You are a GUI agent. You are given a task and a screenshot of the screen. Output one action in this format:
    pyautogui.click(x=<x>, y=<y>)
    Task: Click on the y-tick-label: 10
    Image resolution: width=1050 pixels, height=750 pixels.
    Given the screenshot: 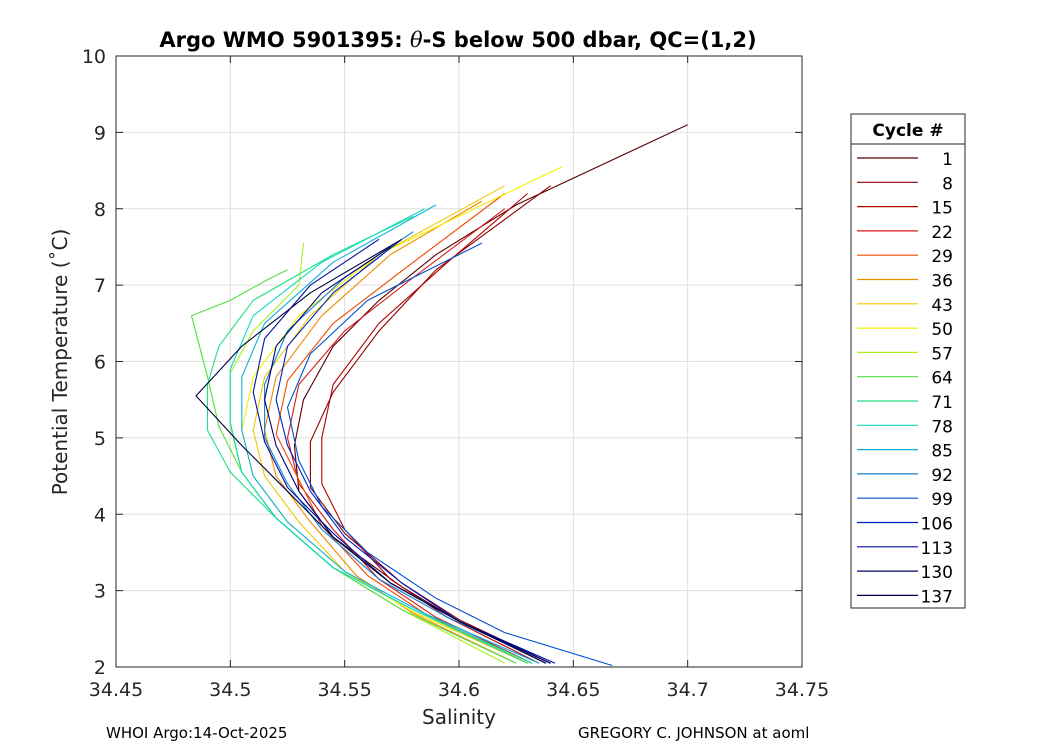 What is the action you would take?
    pyautogui.click(x=94, y=57)
    